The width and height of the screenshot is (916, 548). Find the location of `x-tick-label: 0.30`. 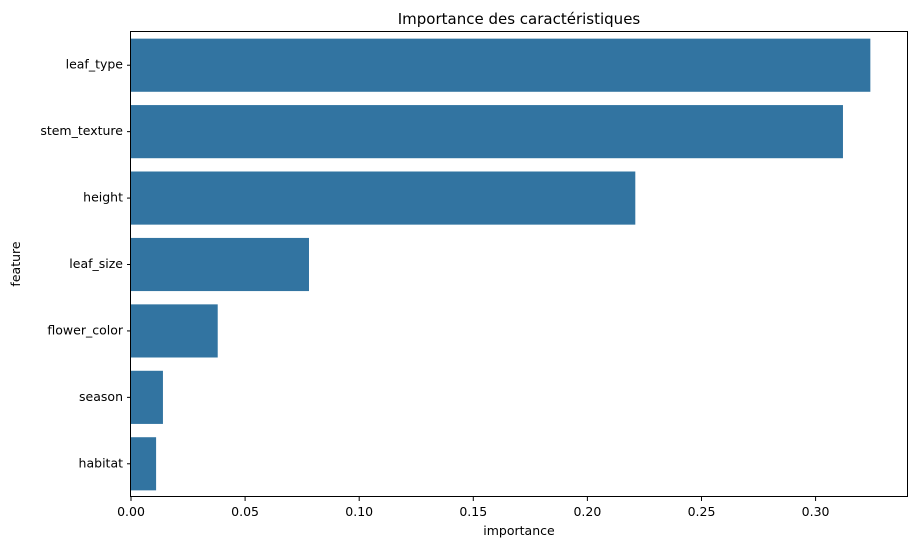

x-tick-label: 0.30 is located at coordinates (816, 511).